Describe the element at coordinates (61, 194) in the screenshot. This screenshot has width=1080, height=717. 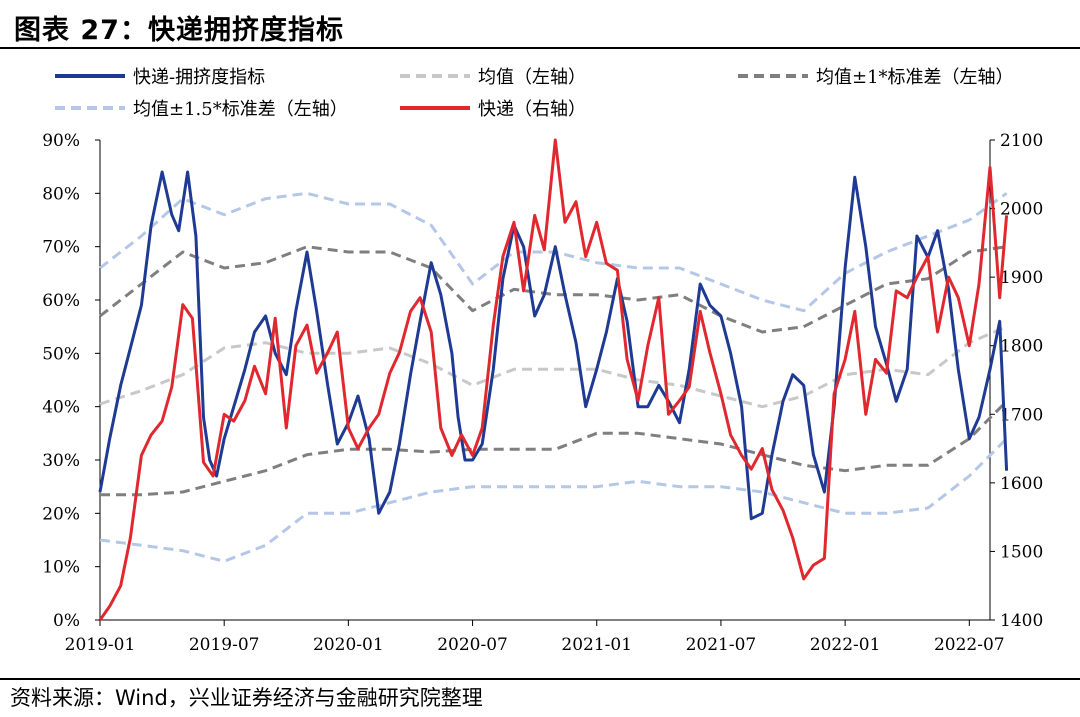
I see `y-left-tick-label: 80%` at that location.